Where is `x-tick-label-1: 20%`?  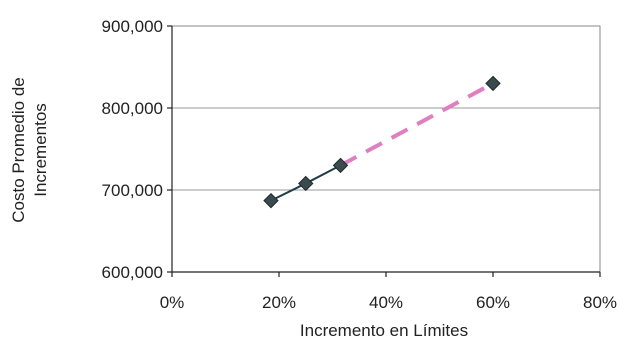 x-tick-label-1: 20% is located at coordinates (279, 302).